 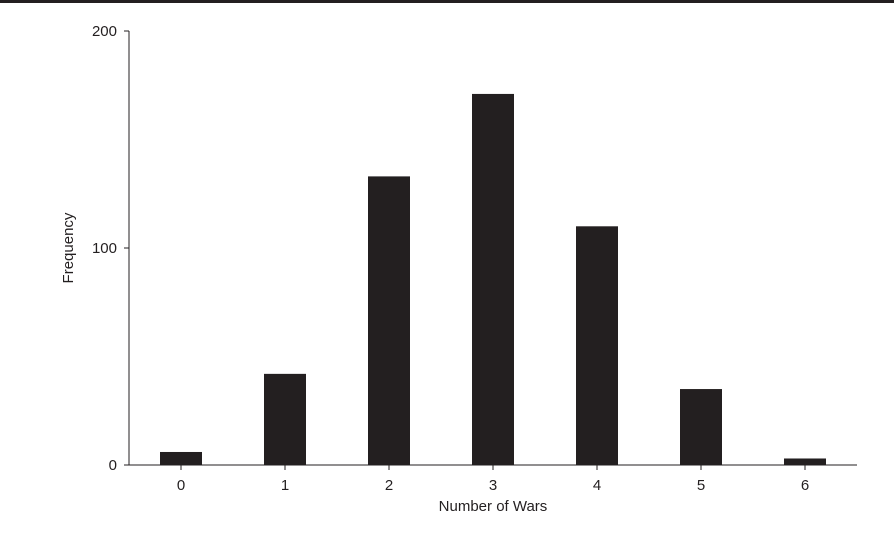 What do you see at coordinates (68, 247) in the screenshot?
I see `y-axis-label: Frequency` at bounding box center [68, 247].